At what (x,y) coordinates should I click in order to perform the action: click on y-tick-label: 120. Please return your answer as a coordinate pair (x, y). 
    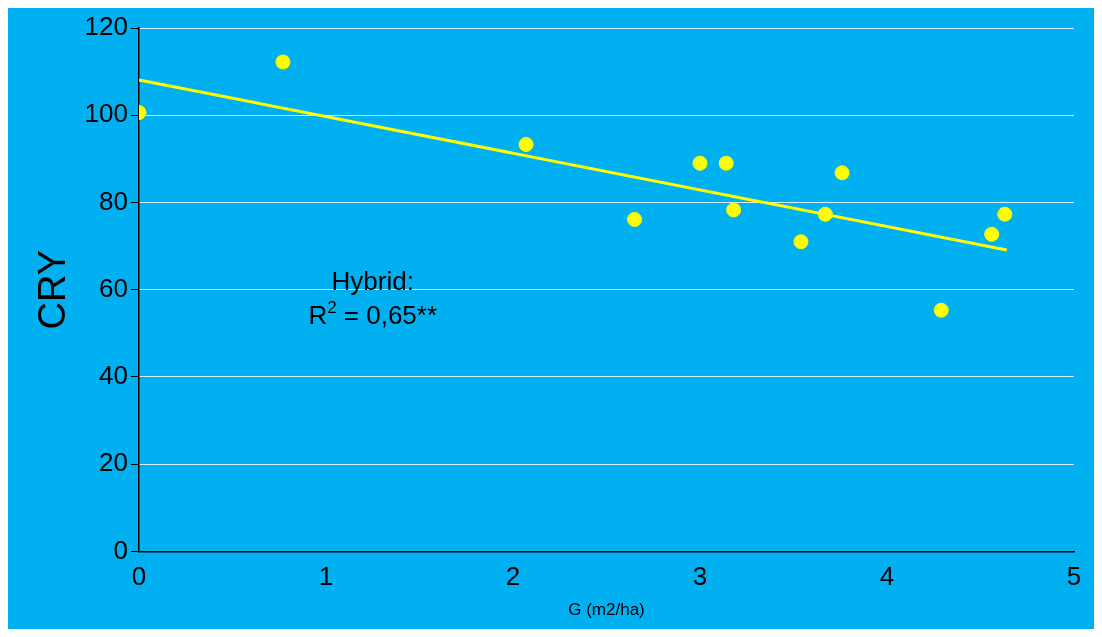
    Looking at the image, I should click on (106, 26).